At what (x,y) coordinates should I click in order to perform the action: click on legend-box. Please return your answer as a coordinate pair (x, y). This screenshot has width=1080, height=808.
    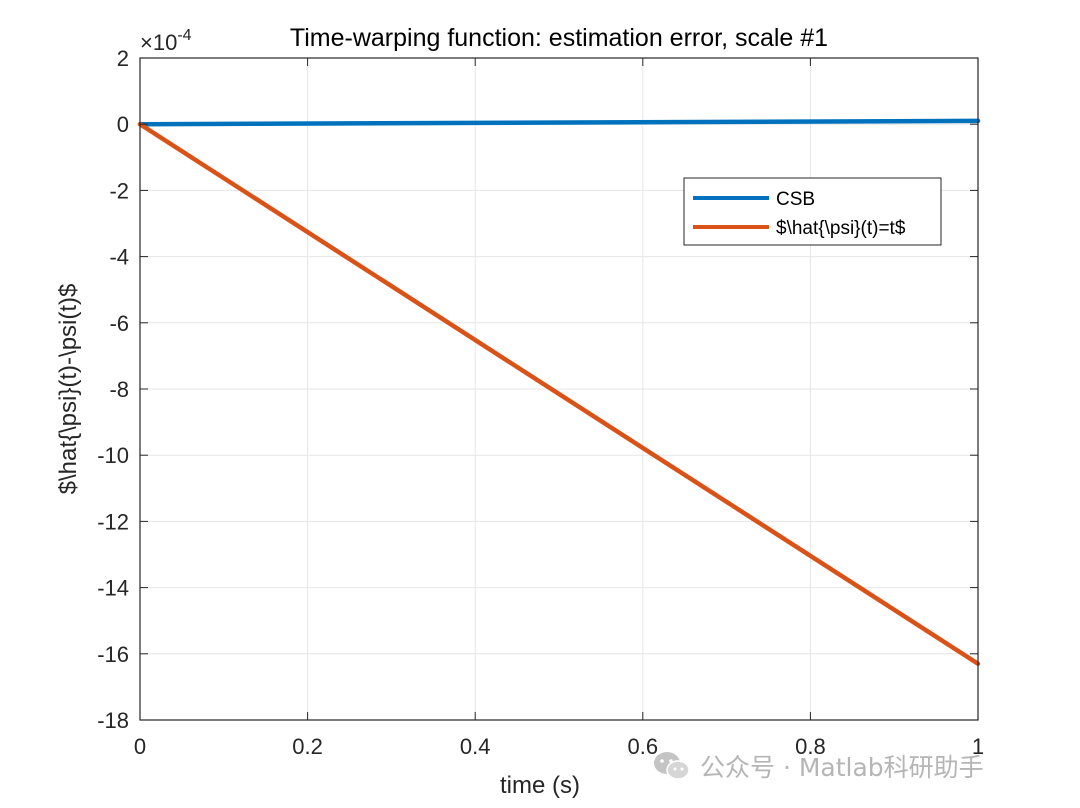
    Looking at the image, I should click on (812, 211).